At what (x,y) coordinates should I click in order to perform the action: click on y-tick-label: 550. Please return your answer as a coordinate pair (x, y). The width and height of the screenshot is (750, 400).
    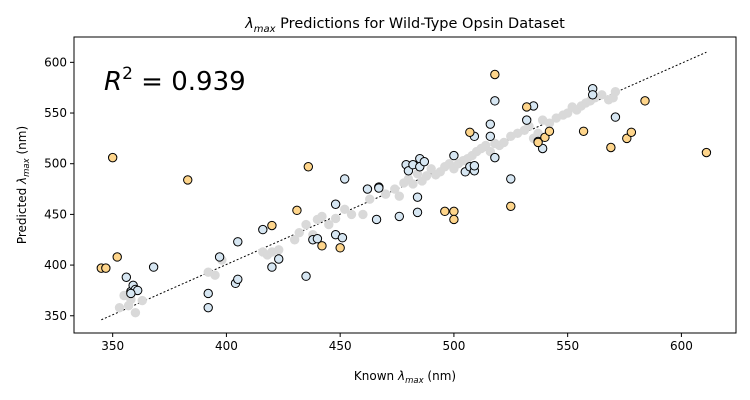
    Looking at the image, I should click on (55, 113).